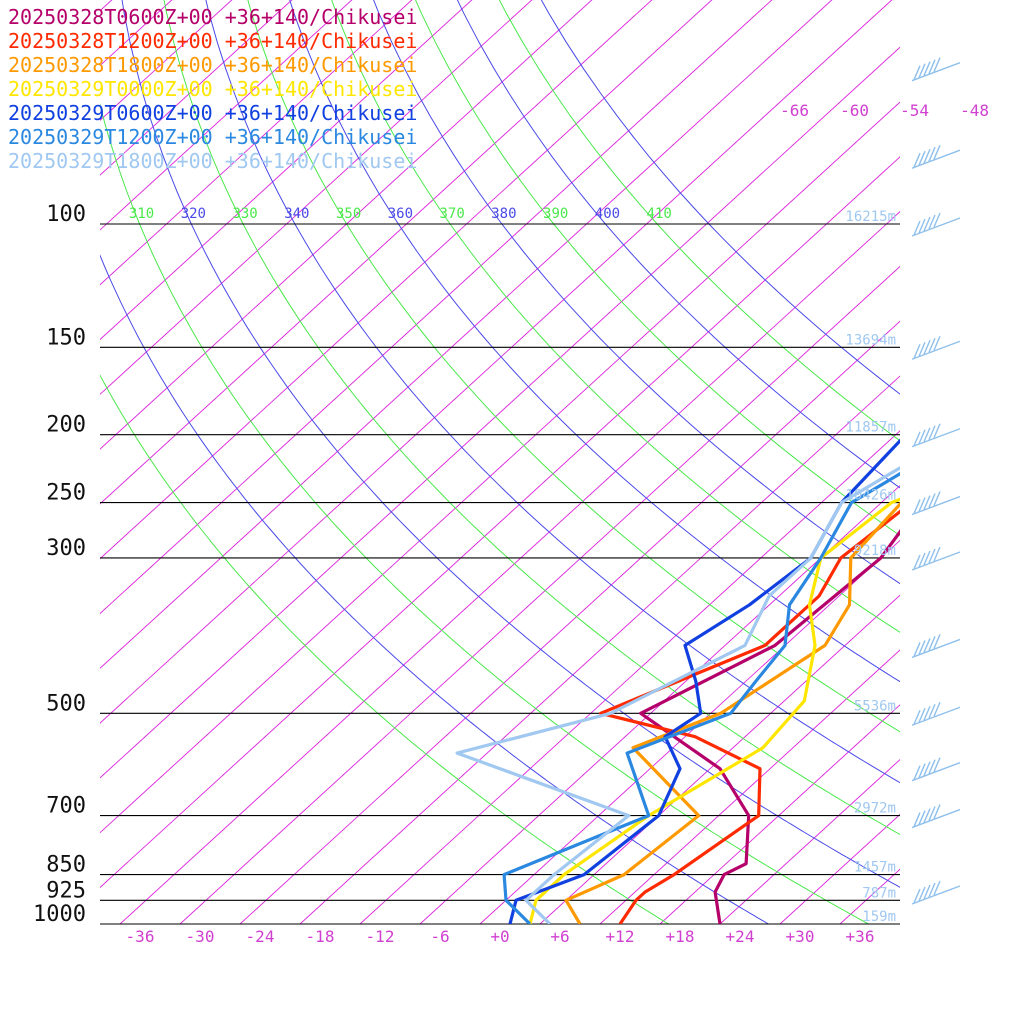 The width and height of the screenshot is (1024, 1024). What do you see at coordinates (212, 161) in the screenshot?
I see `legend-entry: 20250329T1800Z+00 +36+140/Chikusei` at bounding box center [212, 161].